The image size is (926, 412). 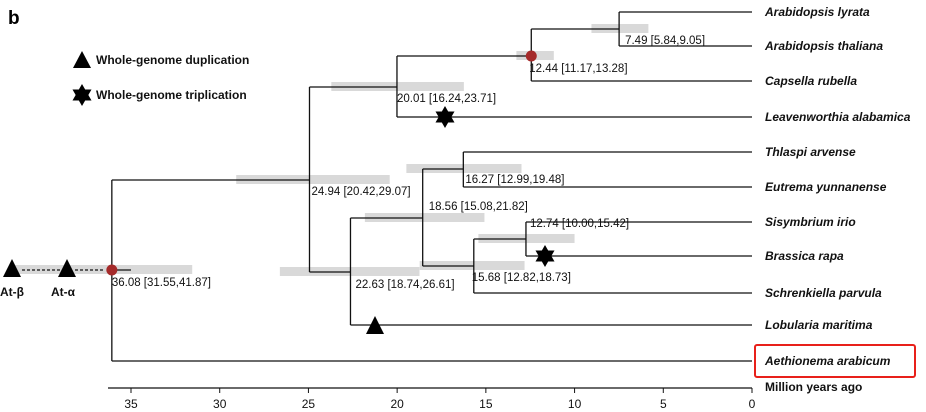 What do you see at coordinates (804, 256) in the screenshot?
I see `species-label: Brassica rapa` at bounding box center [804, 256].